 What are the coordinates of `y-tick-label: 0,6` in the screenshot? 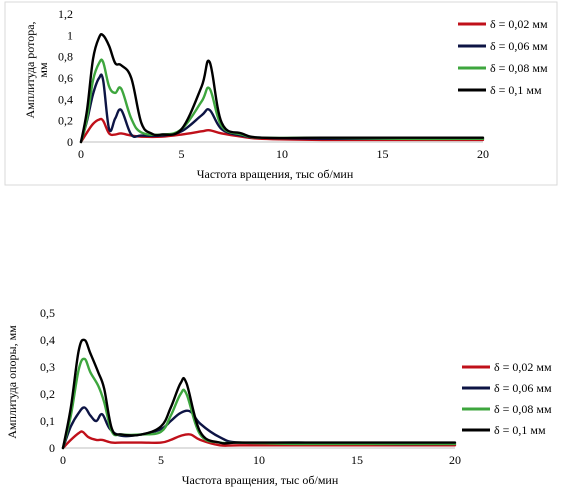 It's located at (65, 78).